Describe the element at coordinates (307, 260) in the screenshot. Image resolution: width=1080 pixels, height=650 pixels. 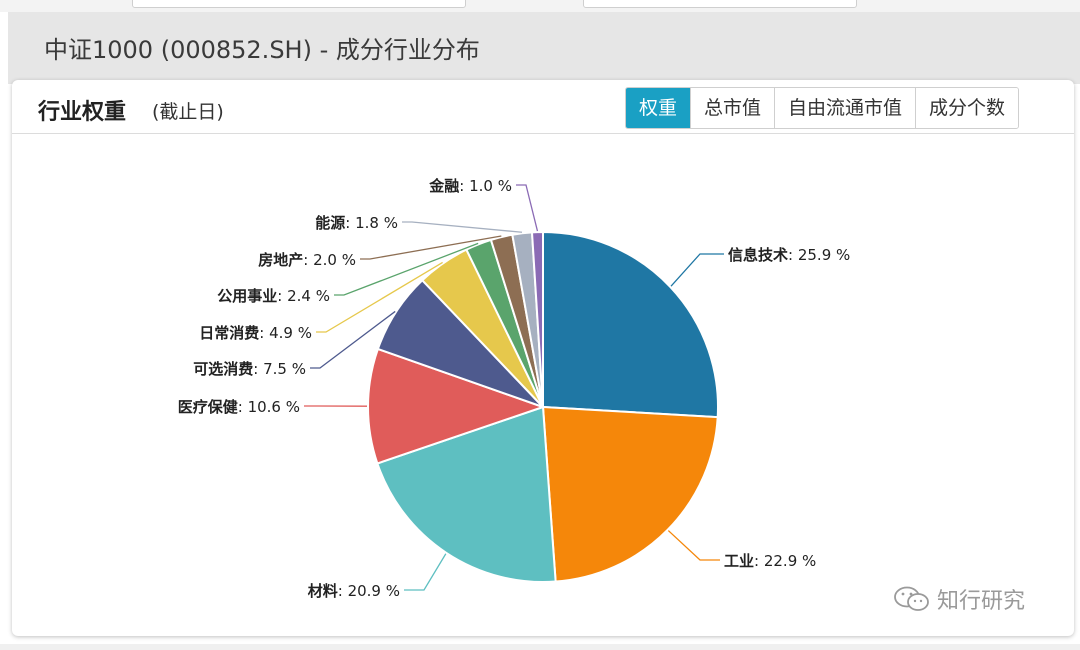
I see `slice-label-real-estate: 房地产: 2.0 %` at that location.